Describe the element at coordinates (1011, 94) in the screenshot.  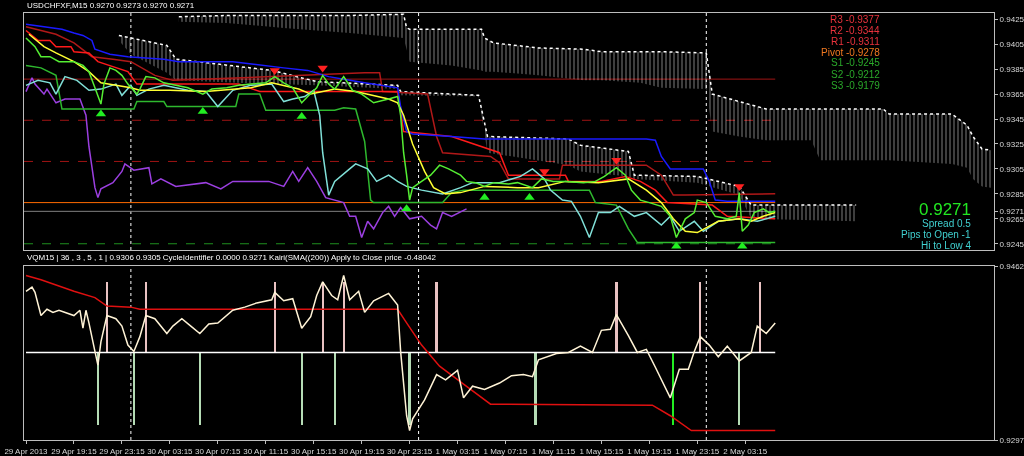
I see `y-tick-label: 0.9365` at that location.